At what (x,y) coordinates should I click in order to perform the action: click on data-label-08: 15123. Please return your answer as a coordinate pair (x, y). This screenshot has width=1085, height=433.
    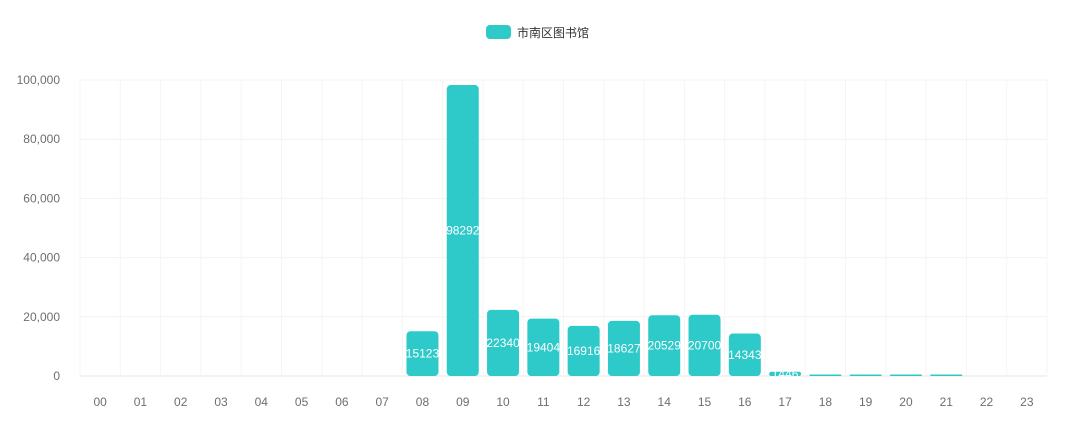
    Looking at the image, I should click on (423, 354).